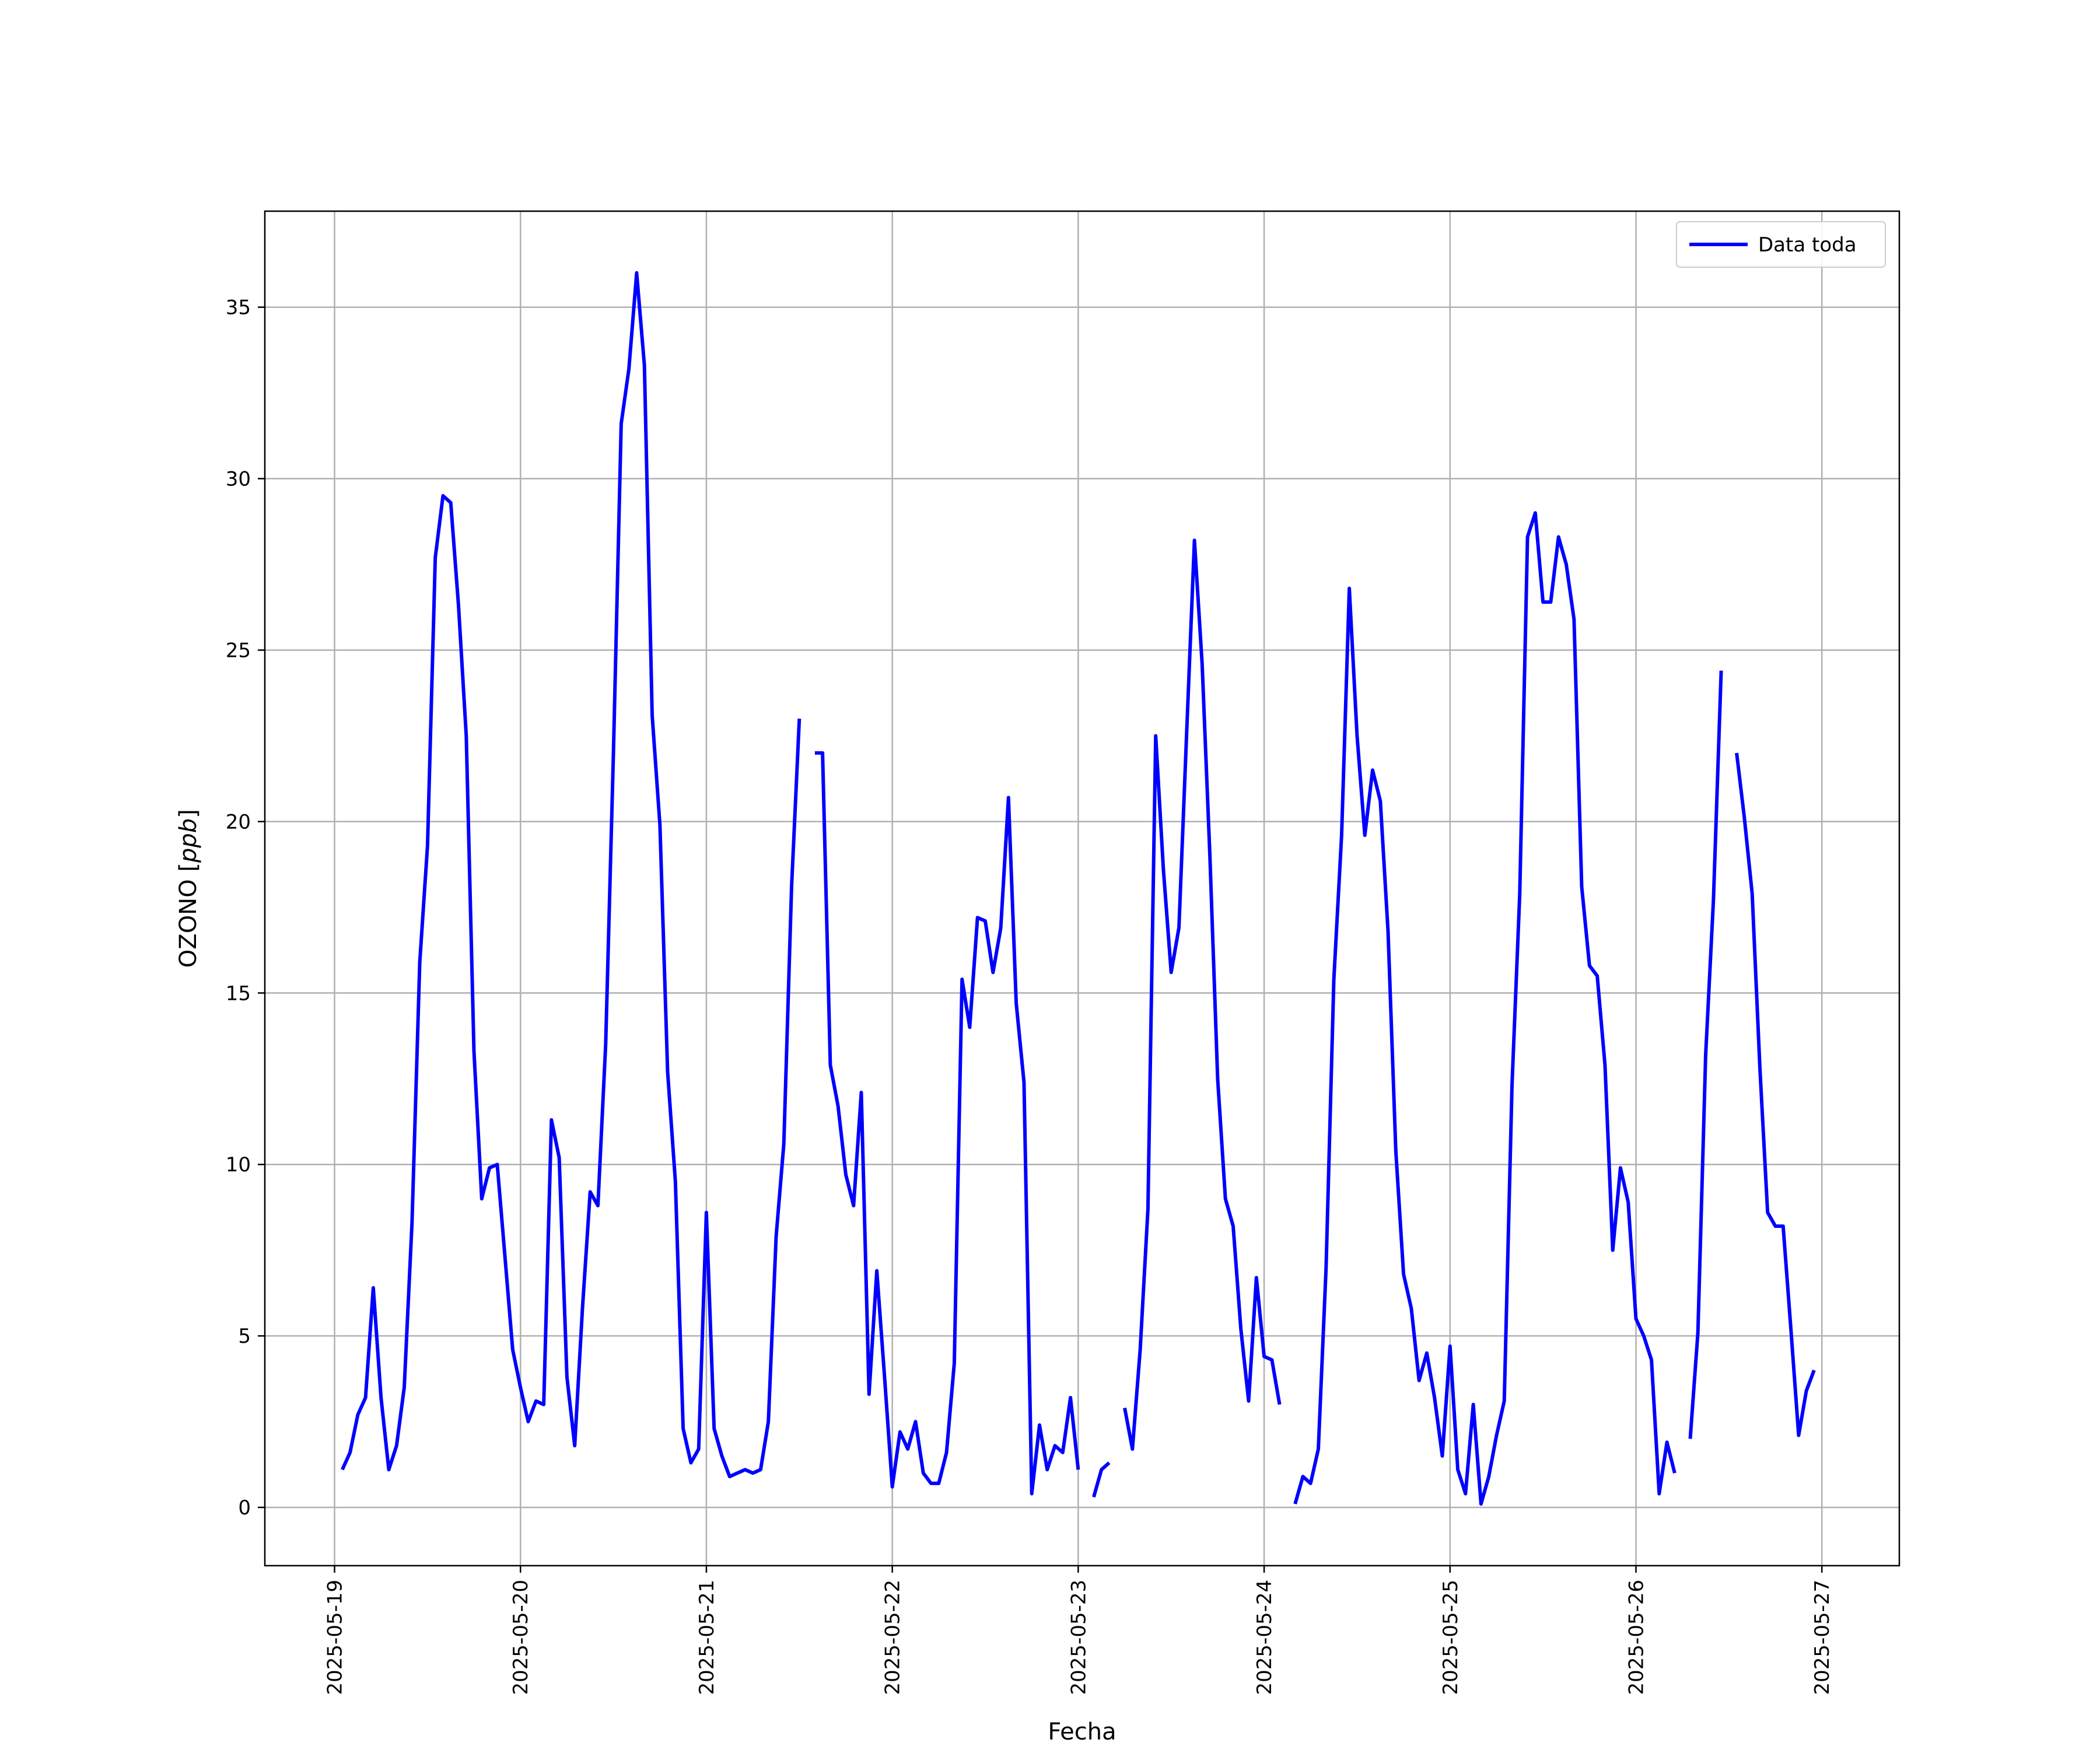 Image resolution: width=2100 pixels, height=1750 pixels. Describe the element at coordinates (238, 1165) in the screenshot. I see `y-tick-label: 10` at that location.